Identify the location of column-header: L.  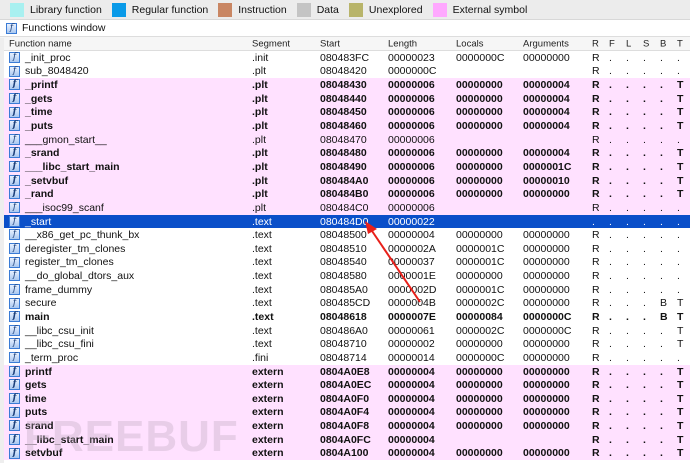
(629, 43).